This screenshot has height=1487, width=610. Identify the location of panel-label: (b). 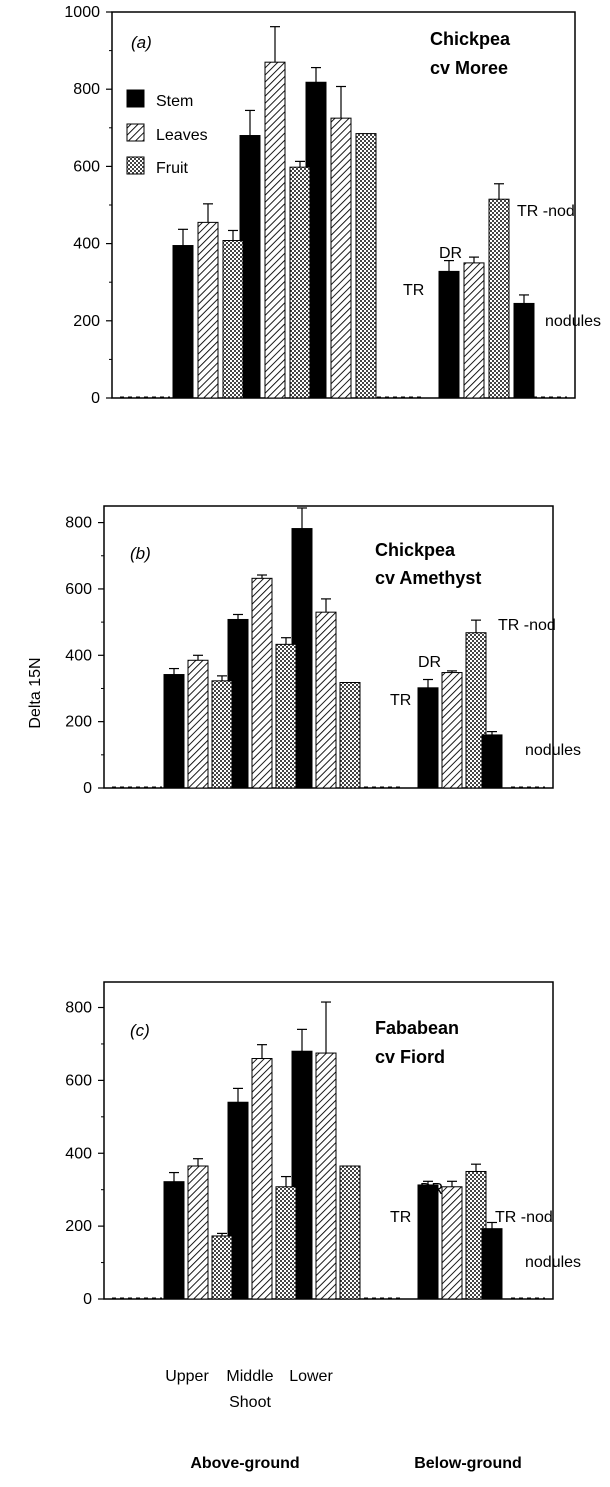
(140, 553).